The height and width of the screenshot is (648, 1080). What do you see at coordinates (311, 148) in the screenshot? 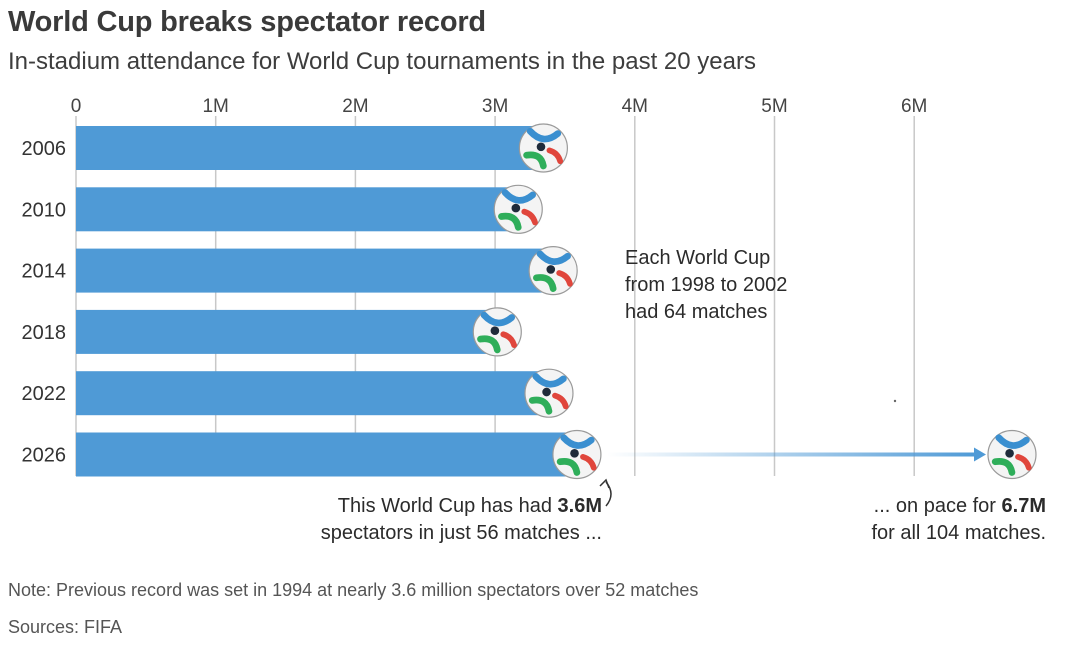
I see `bar-2006` at bounding box center [311, 148].